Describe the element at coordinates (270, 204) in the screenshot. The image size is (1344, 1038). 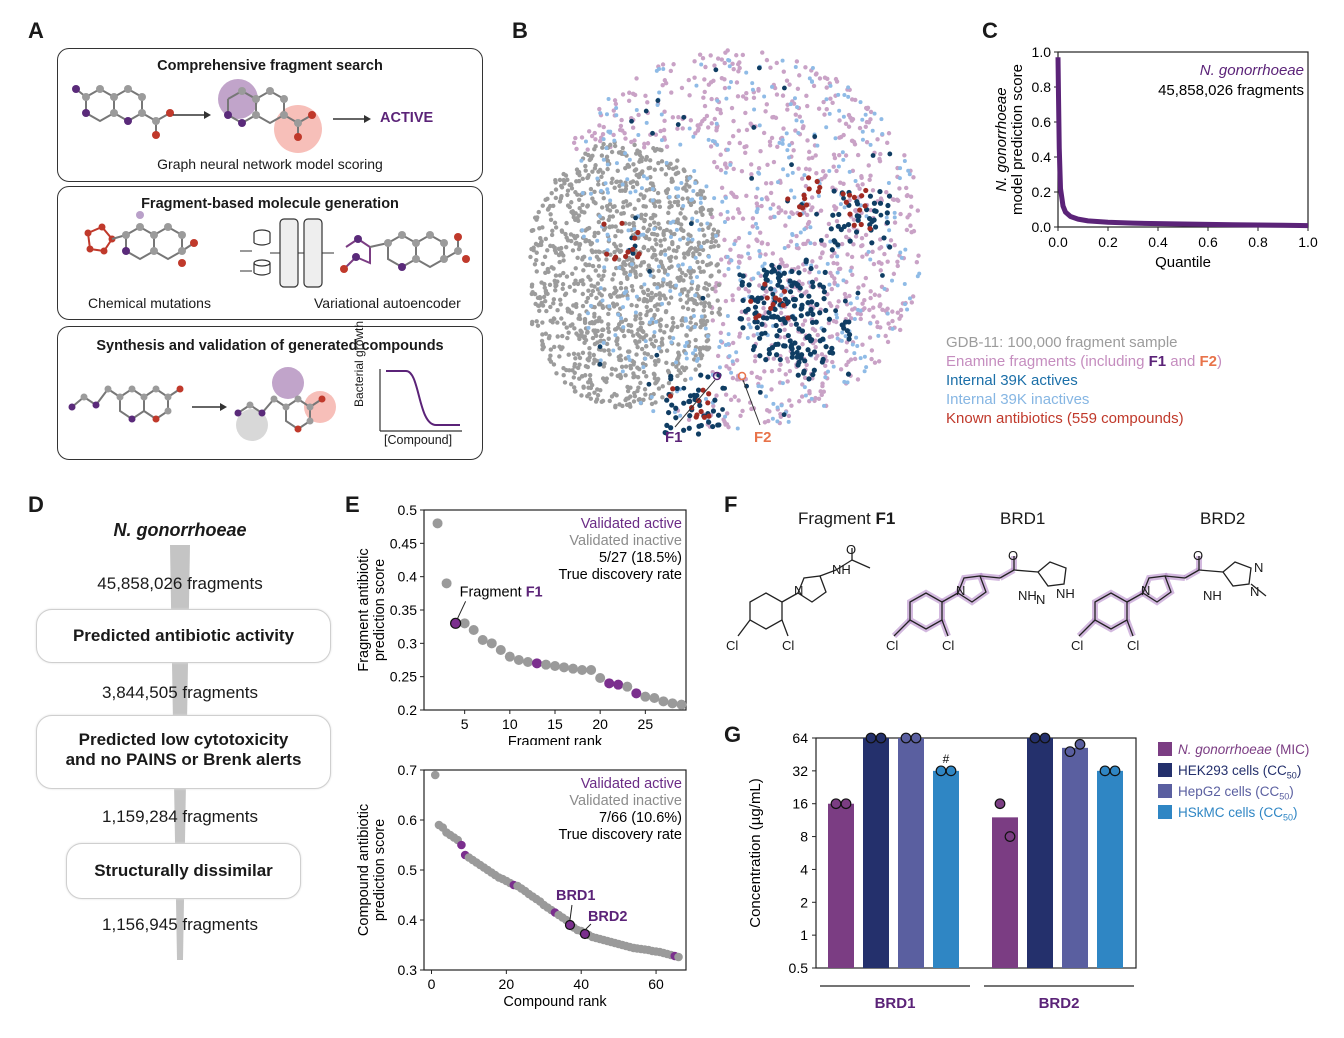
I see `molecule-generation-title: Fragment-based molecule generation` at that location.